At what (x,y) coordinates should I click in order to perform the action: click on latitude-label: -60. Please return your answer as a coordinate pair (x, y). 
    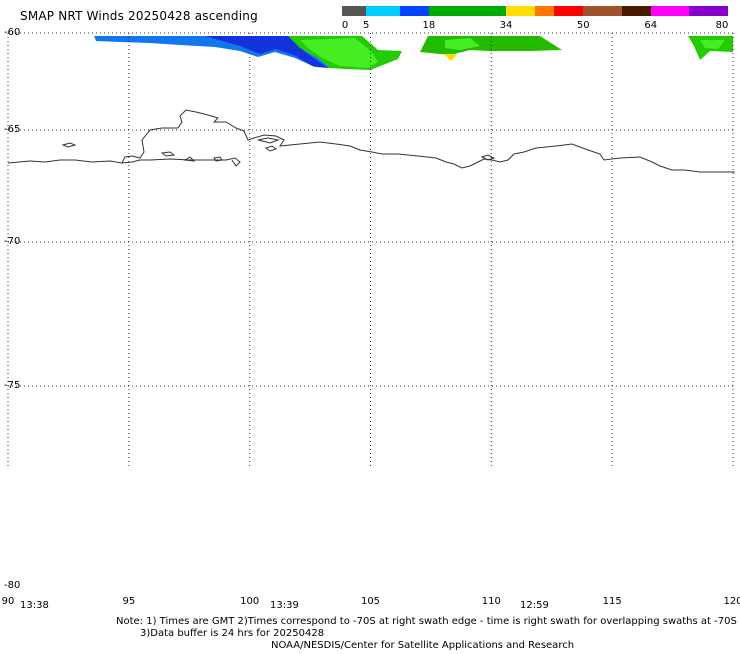
    Looking at the image, I should click on (12, 32).